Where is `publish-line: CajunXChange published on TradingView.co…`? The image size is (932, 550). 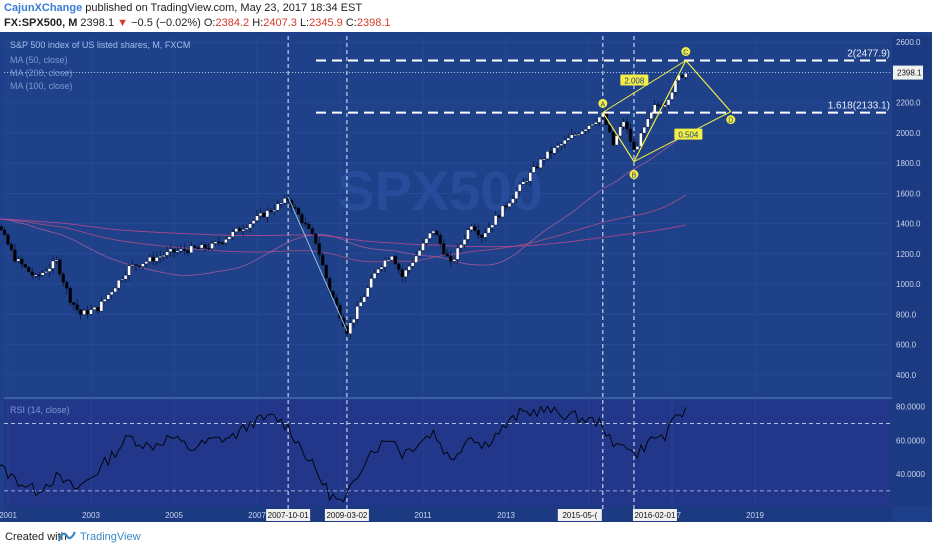
publish-line: CajunXChange published on TradingView.co… is located at coordinates (183, 8).